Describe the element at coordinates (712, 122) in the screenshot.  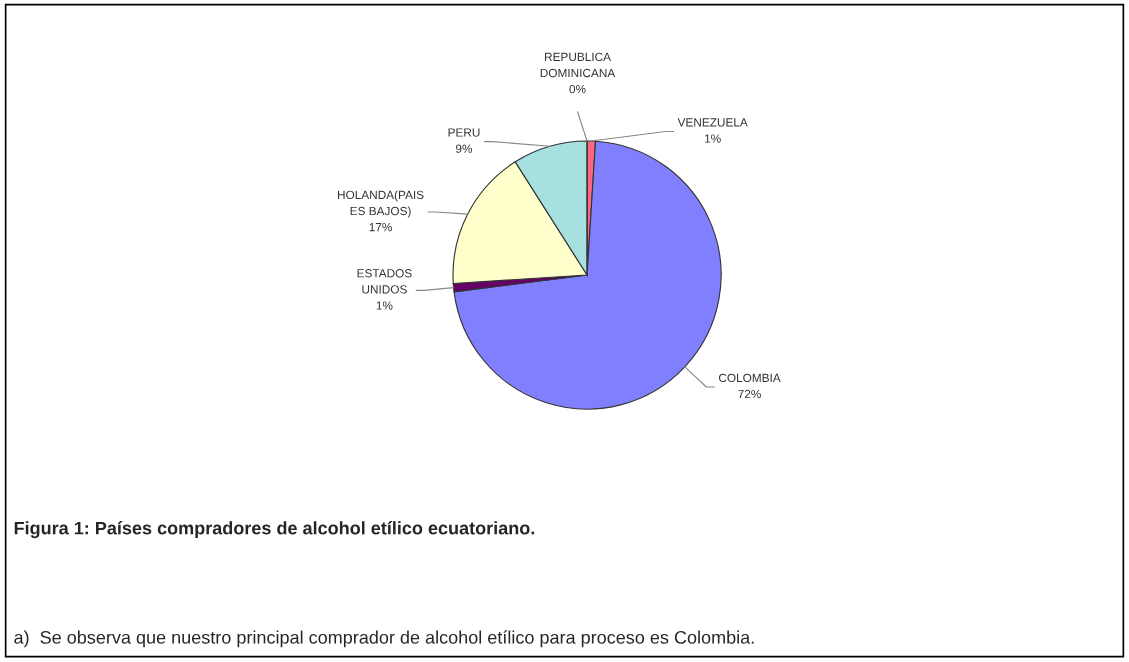
I see `slice-label: VENEZUELA` at that location.